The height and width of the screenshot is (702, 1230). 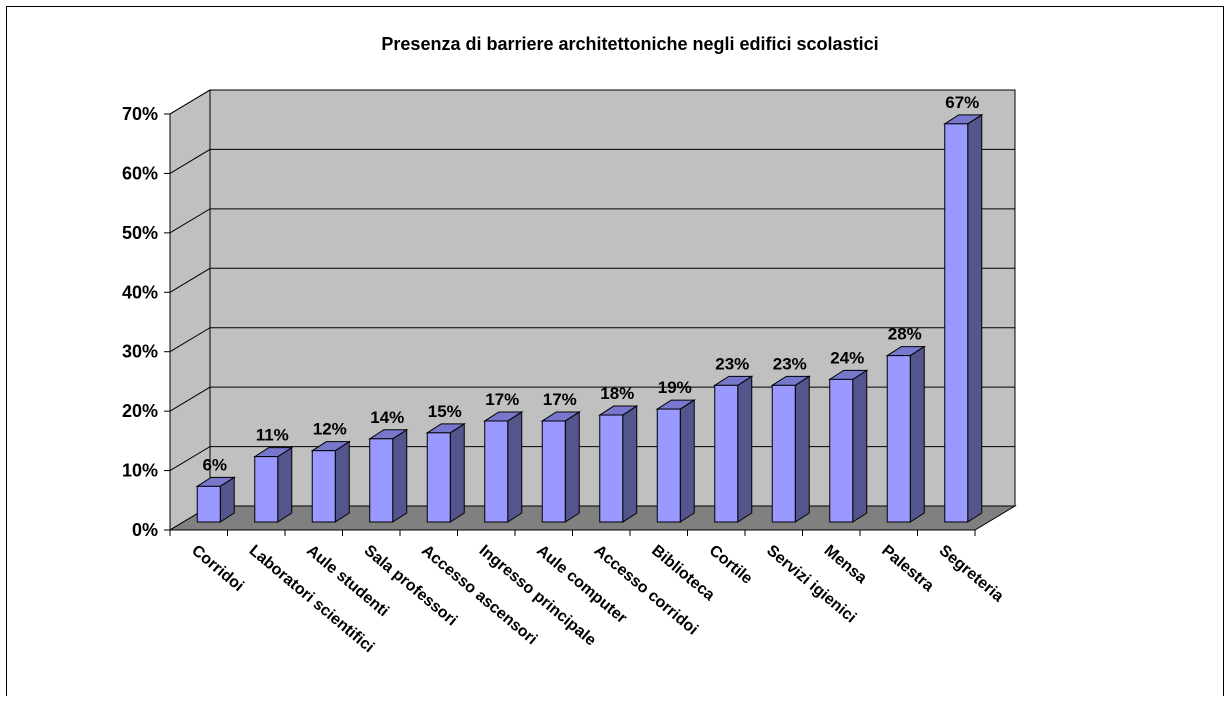 I want to click on data-label: 14%, so click(x=387, y=417).